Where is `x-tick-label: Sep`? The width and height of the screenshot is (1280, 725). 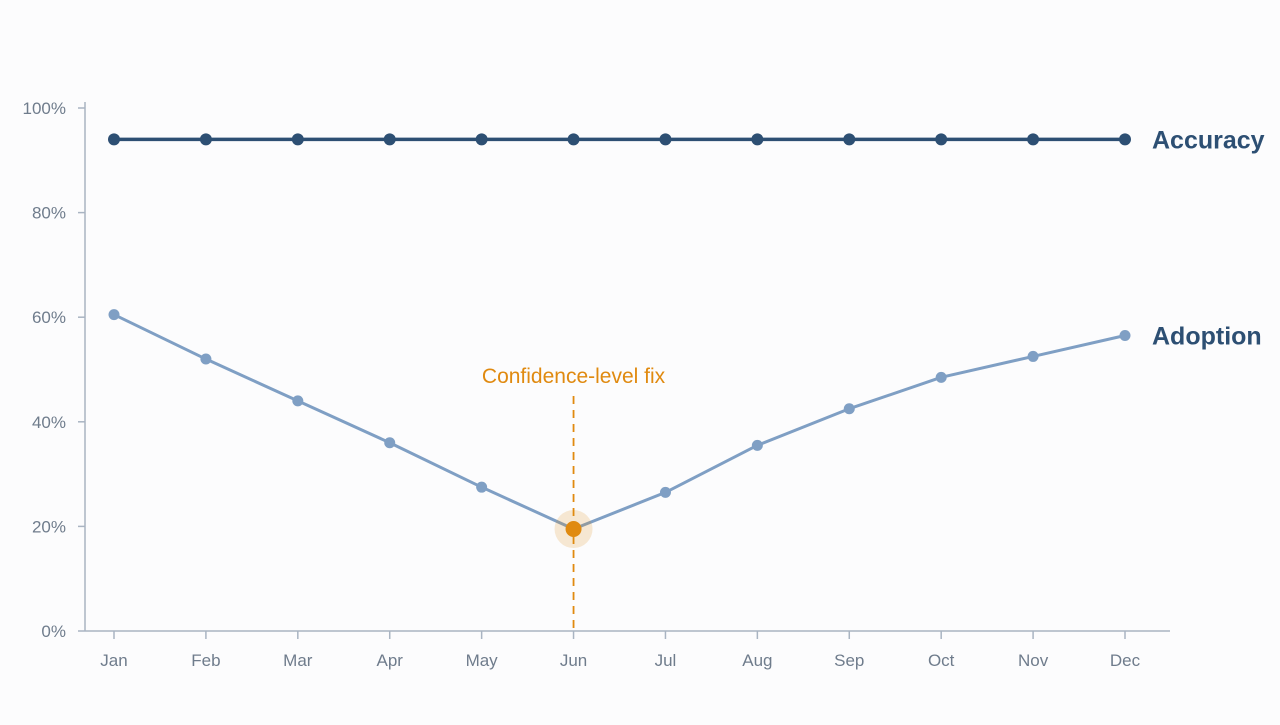 x-tick-label: Sep is located at coordinates (849, 660).